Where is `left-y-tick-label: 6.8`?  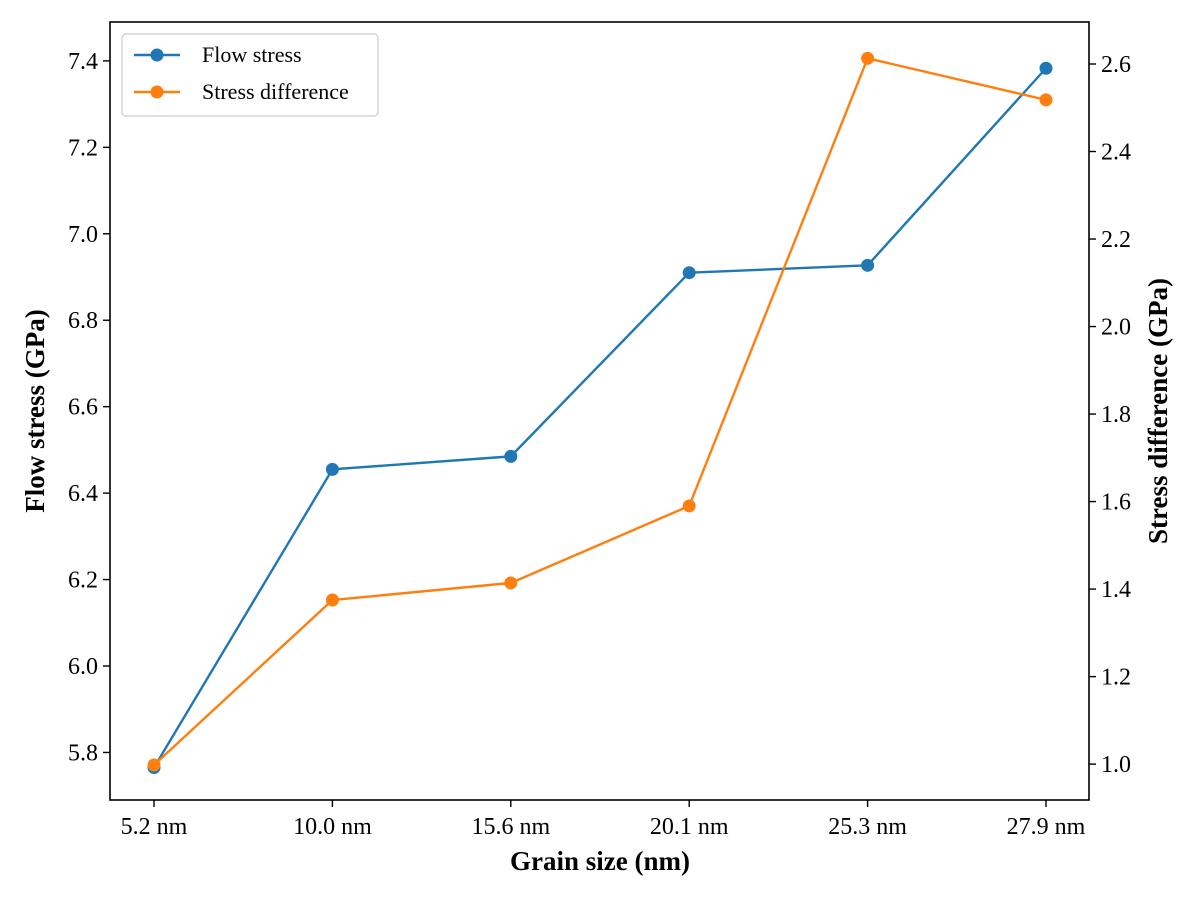 left-y-tick-label: 6.8 is located at coordinates (83, 321).